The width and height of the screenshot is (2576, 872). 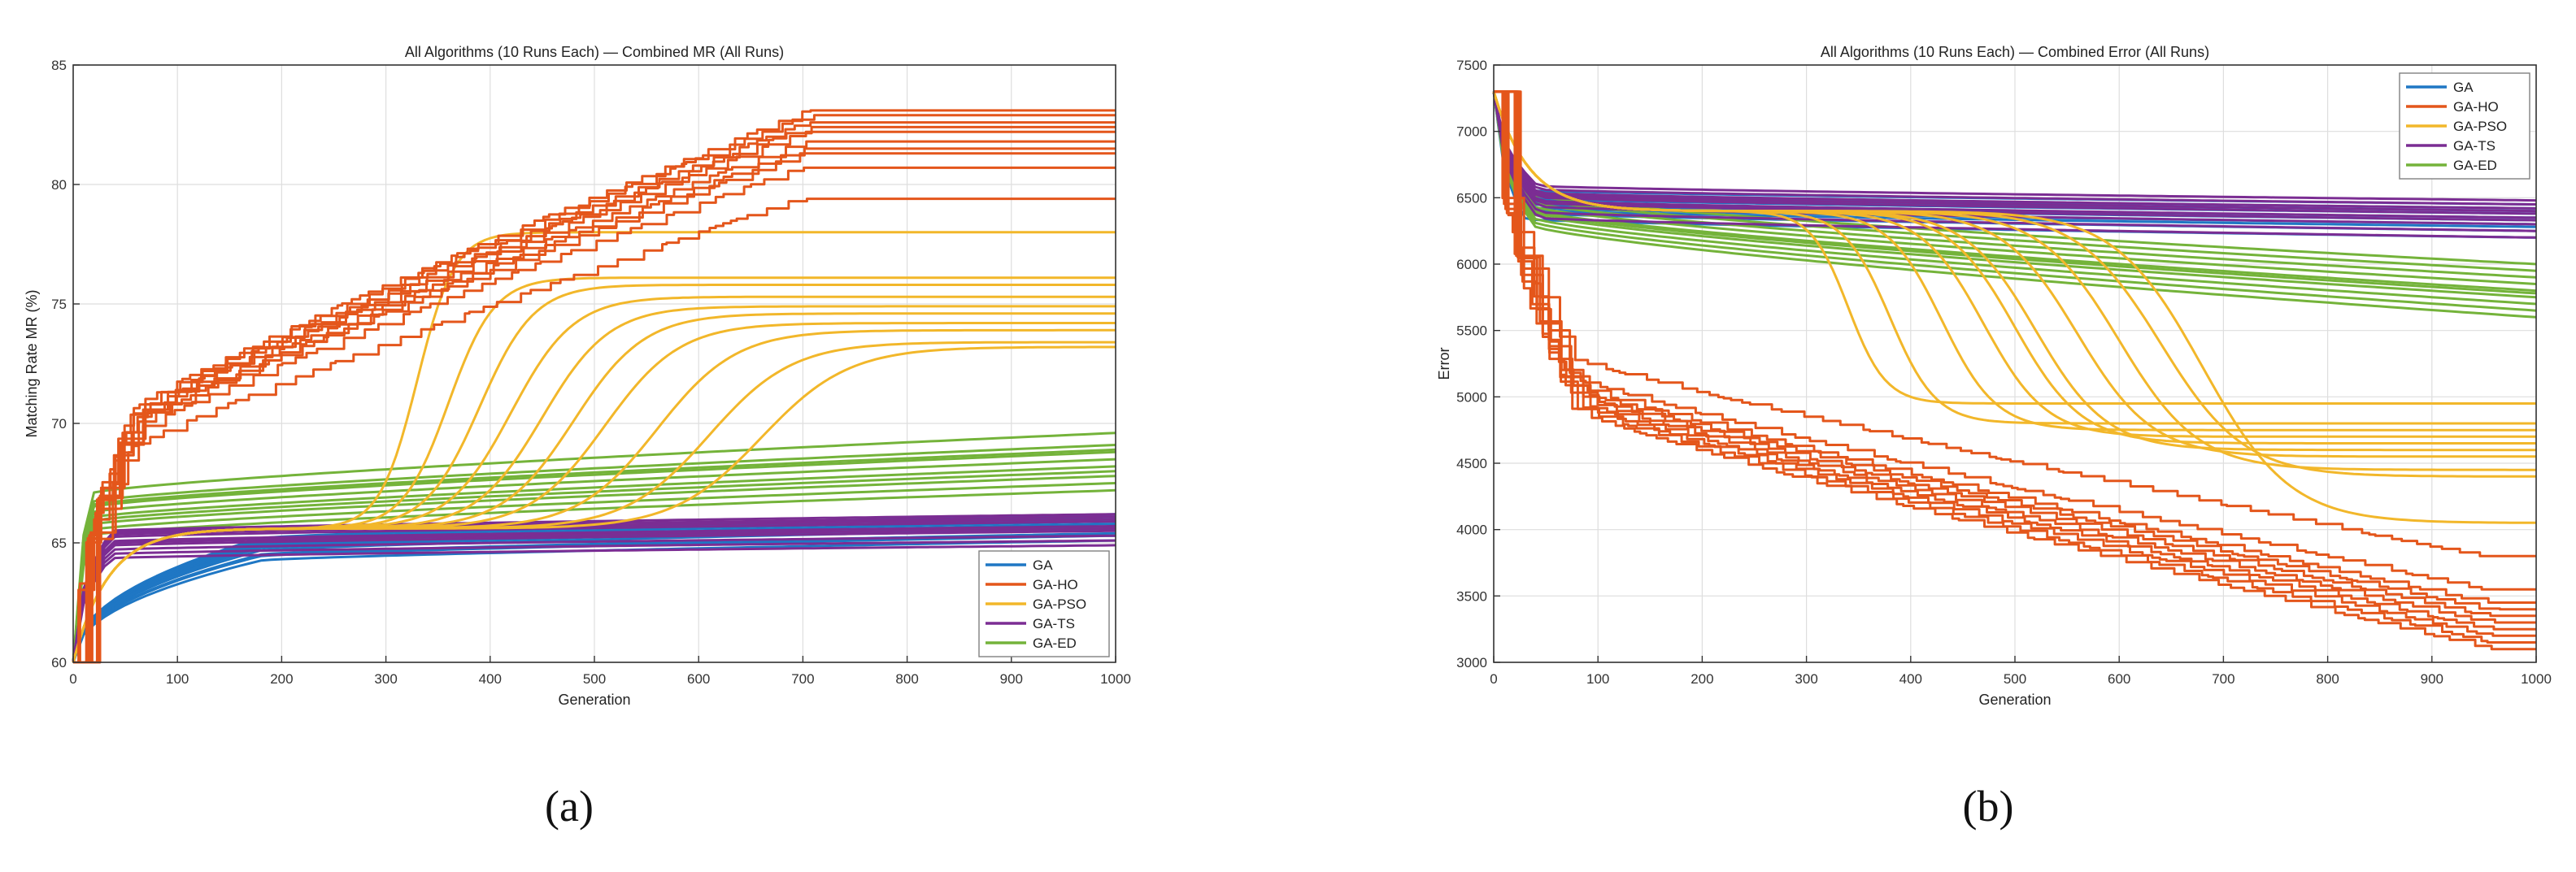 What do you see at coordinates (1472, 198) in the screenshot?
I see `y-tick-label: 6500` at bounding box center [1472, 198].